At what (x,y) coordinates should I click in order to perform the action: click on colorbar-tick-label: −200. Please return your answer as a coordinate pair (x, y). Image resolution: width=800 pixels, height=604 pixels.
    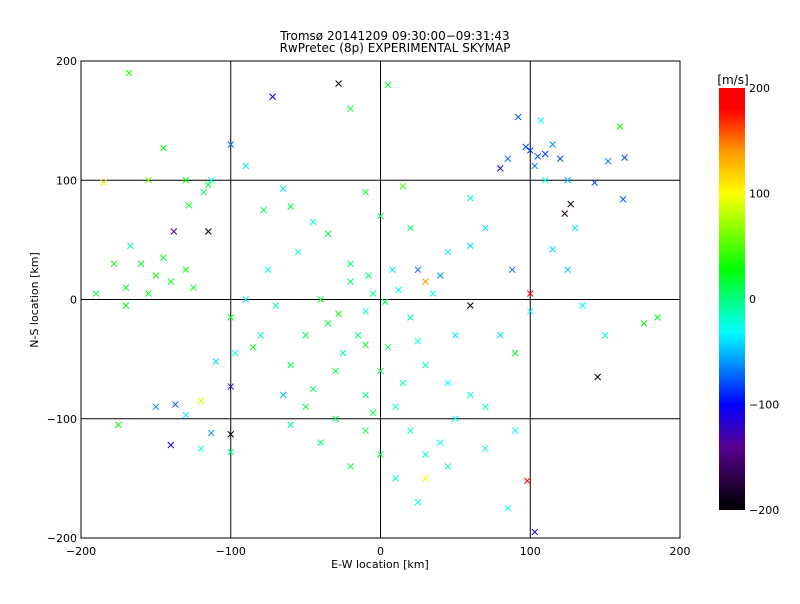
    Looking at the image, I should click on (764, 510).